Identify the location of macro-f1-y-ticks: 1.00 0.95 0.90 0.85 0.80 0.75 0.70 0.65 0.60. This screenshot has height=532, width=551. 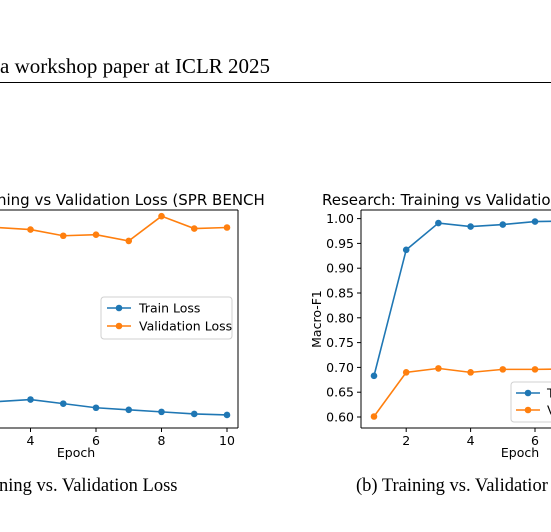
(343, 318).